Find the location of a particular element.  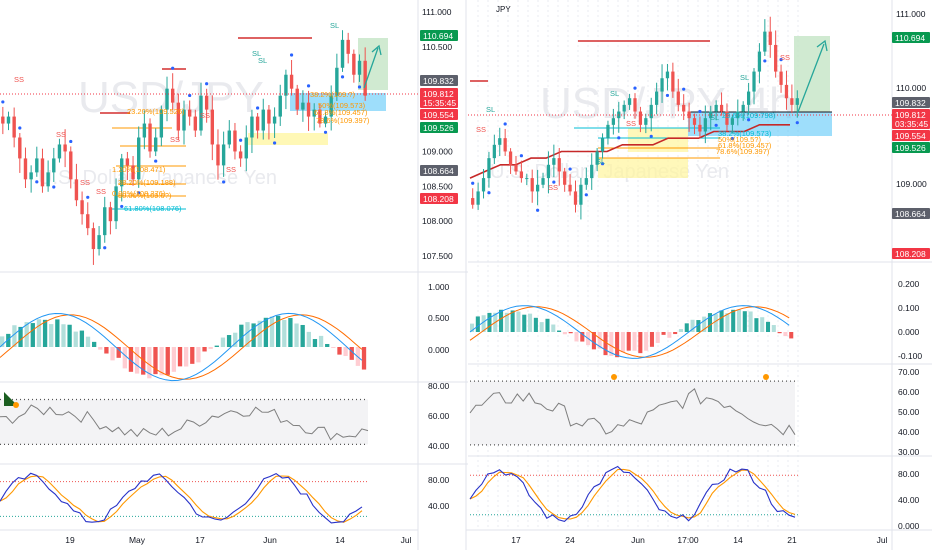

left-fib-label: 38.20%(109.188) is located at coordinates (147, 182).